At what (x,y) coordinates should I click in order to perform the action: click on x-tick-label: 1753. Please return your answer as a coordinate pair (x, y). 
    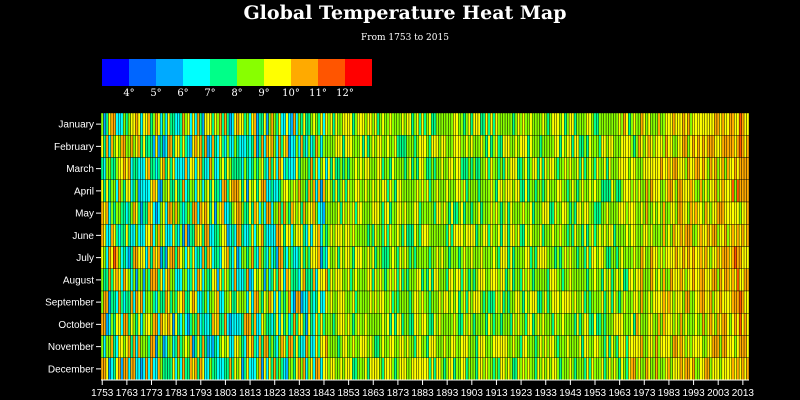
    Looking at the image, I should click on (102, 393).